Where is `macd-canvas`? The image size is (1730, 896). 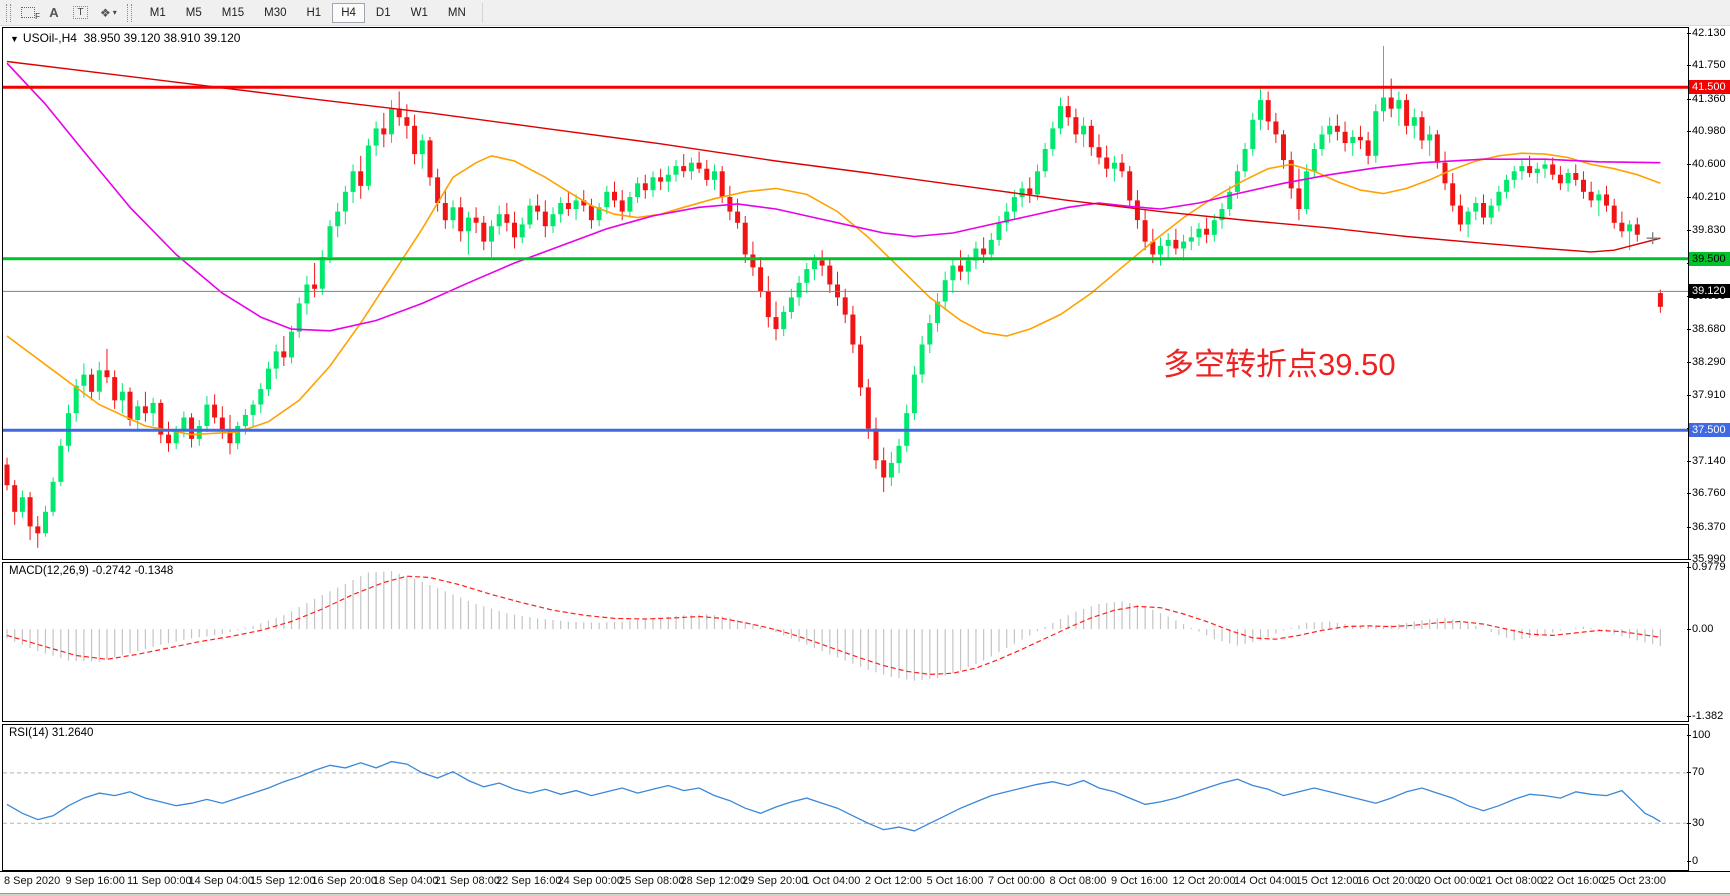 macd-canvas is located at coordinates (833, 626).